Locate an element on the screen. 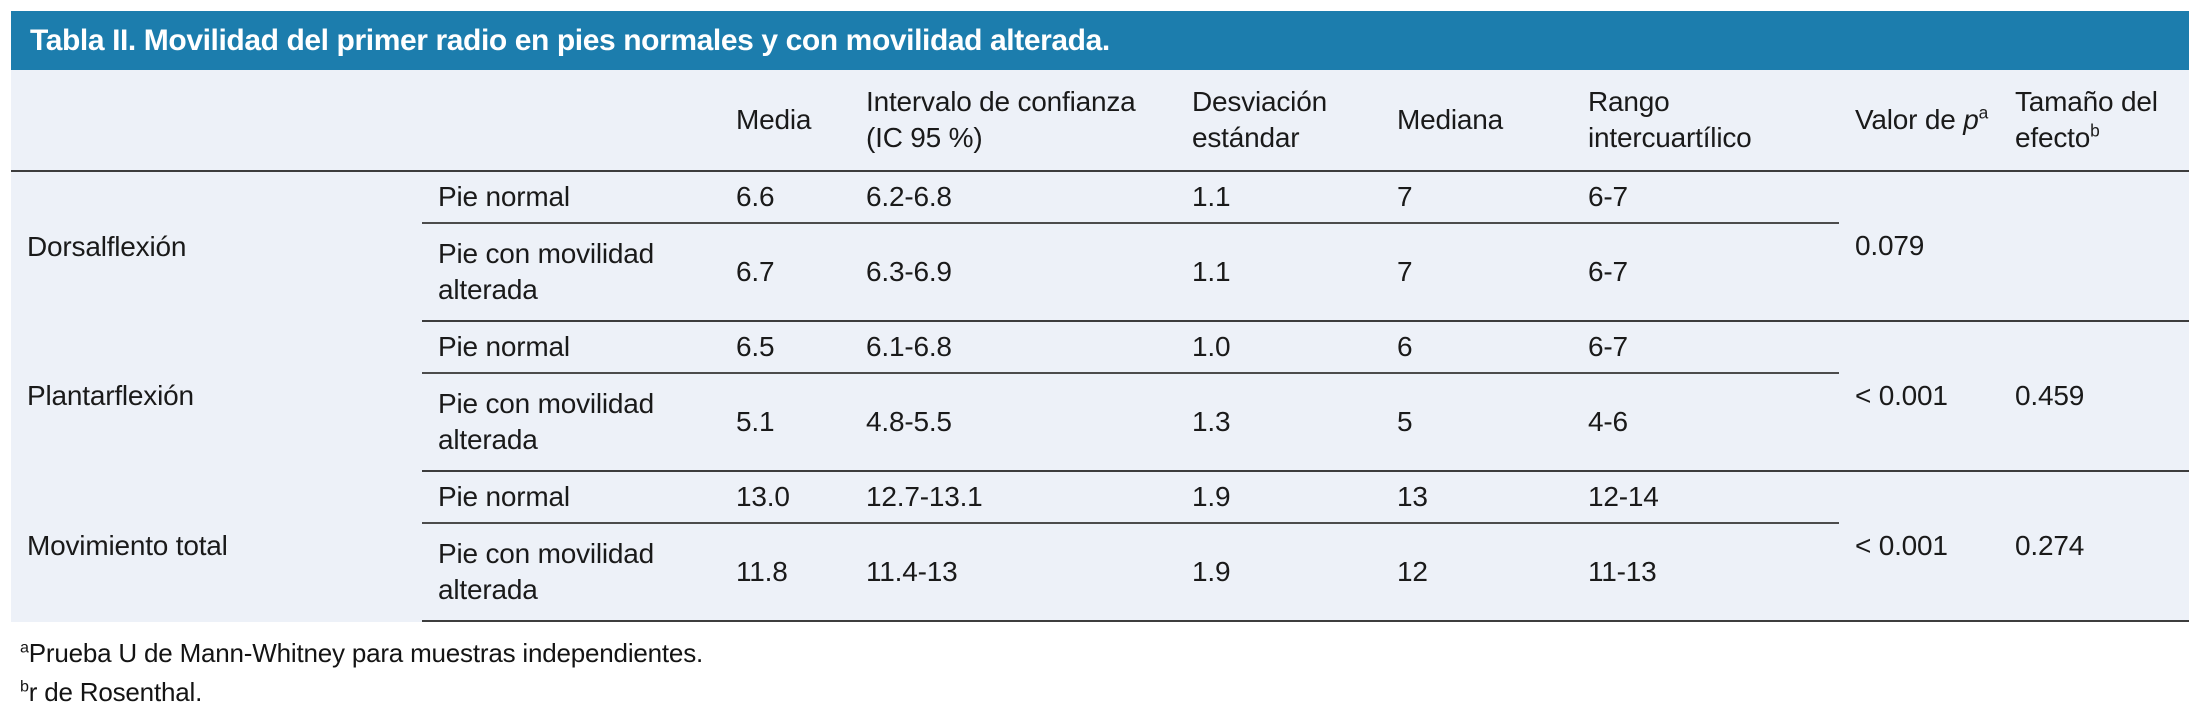 The image size is (2196, 726). col-header-media: Media is located at coordinates (785, 121).